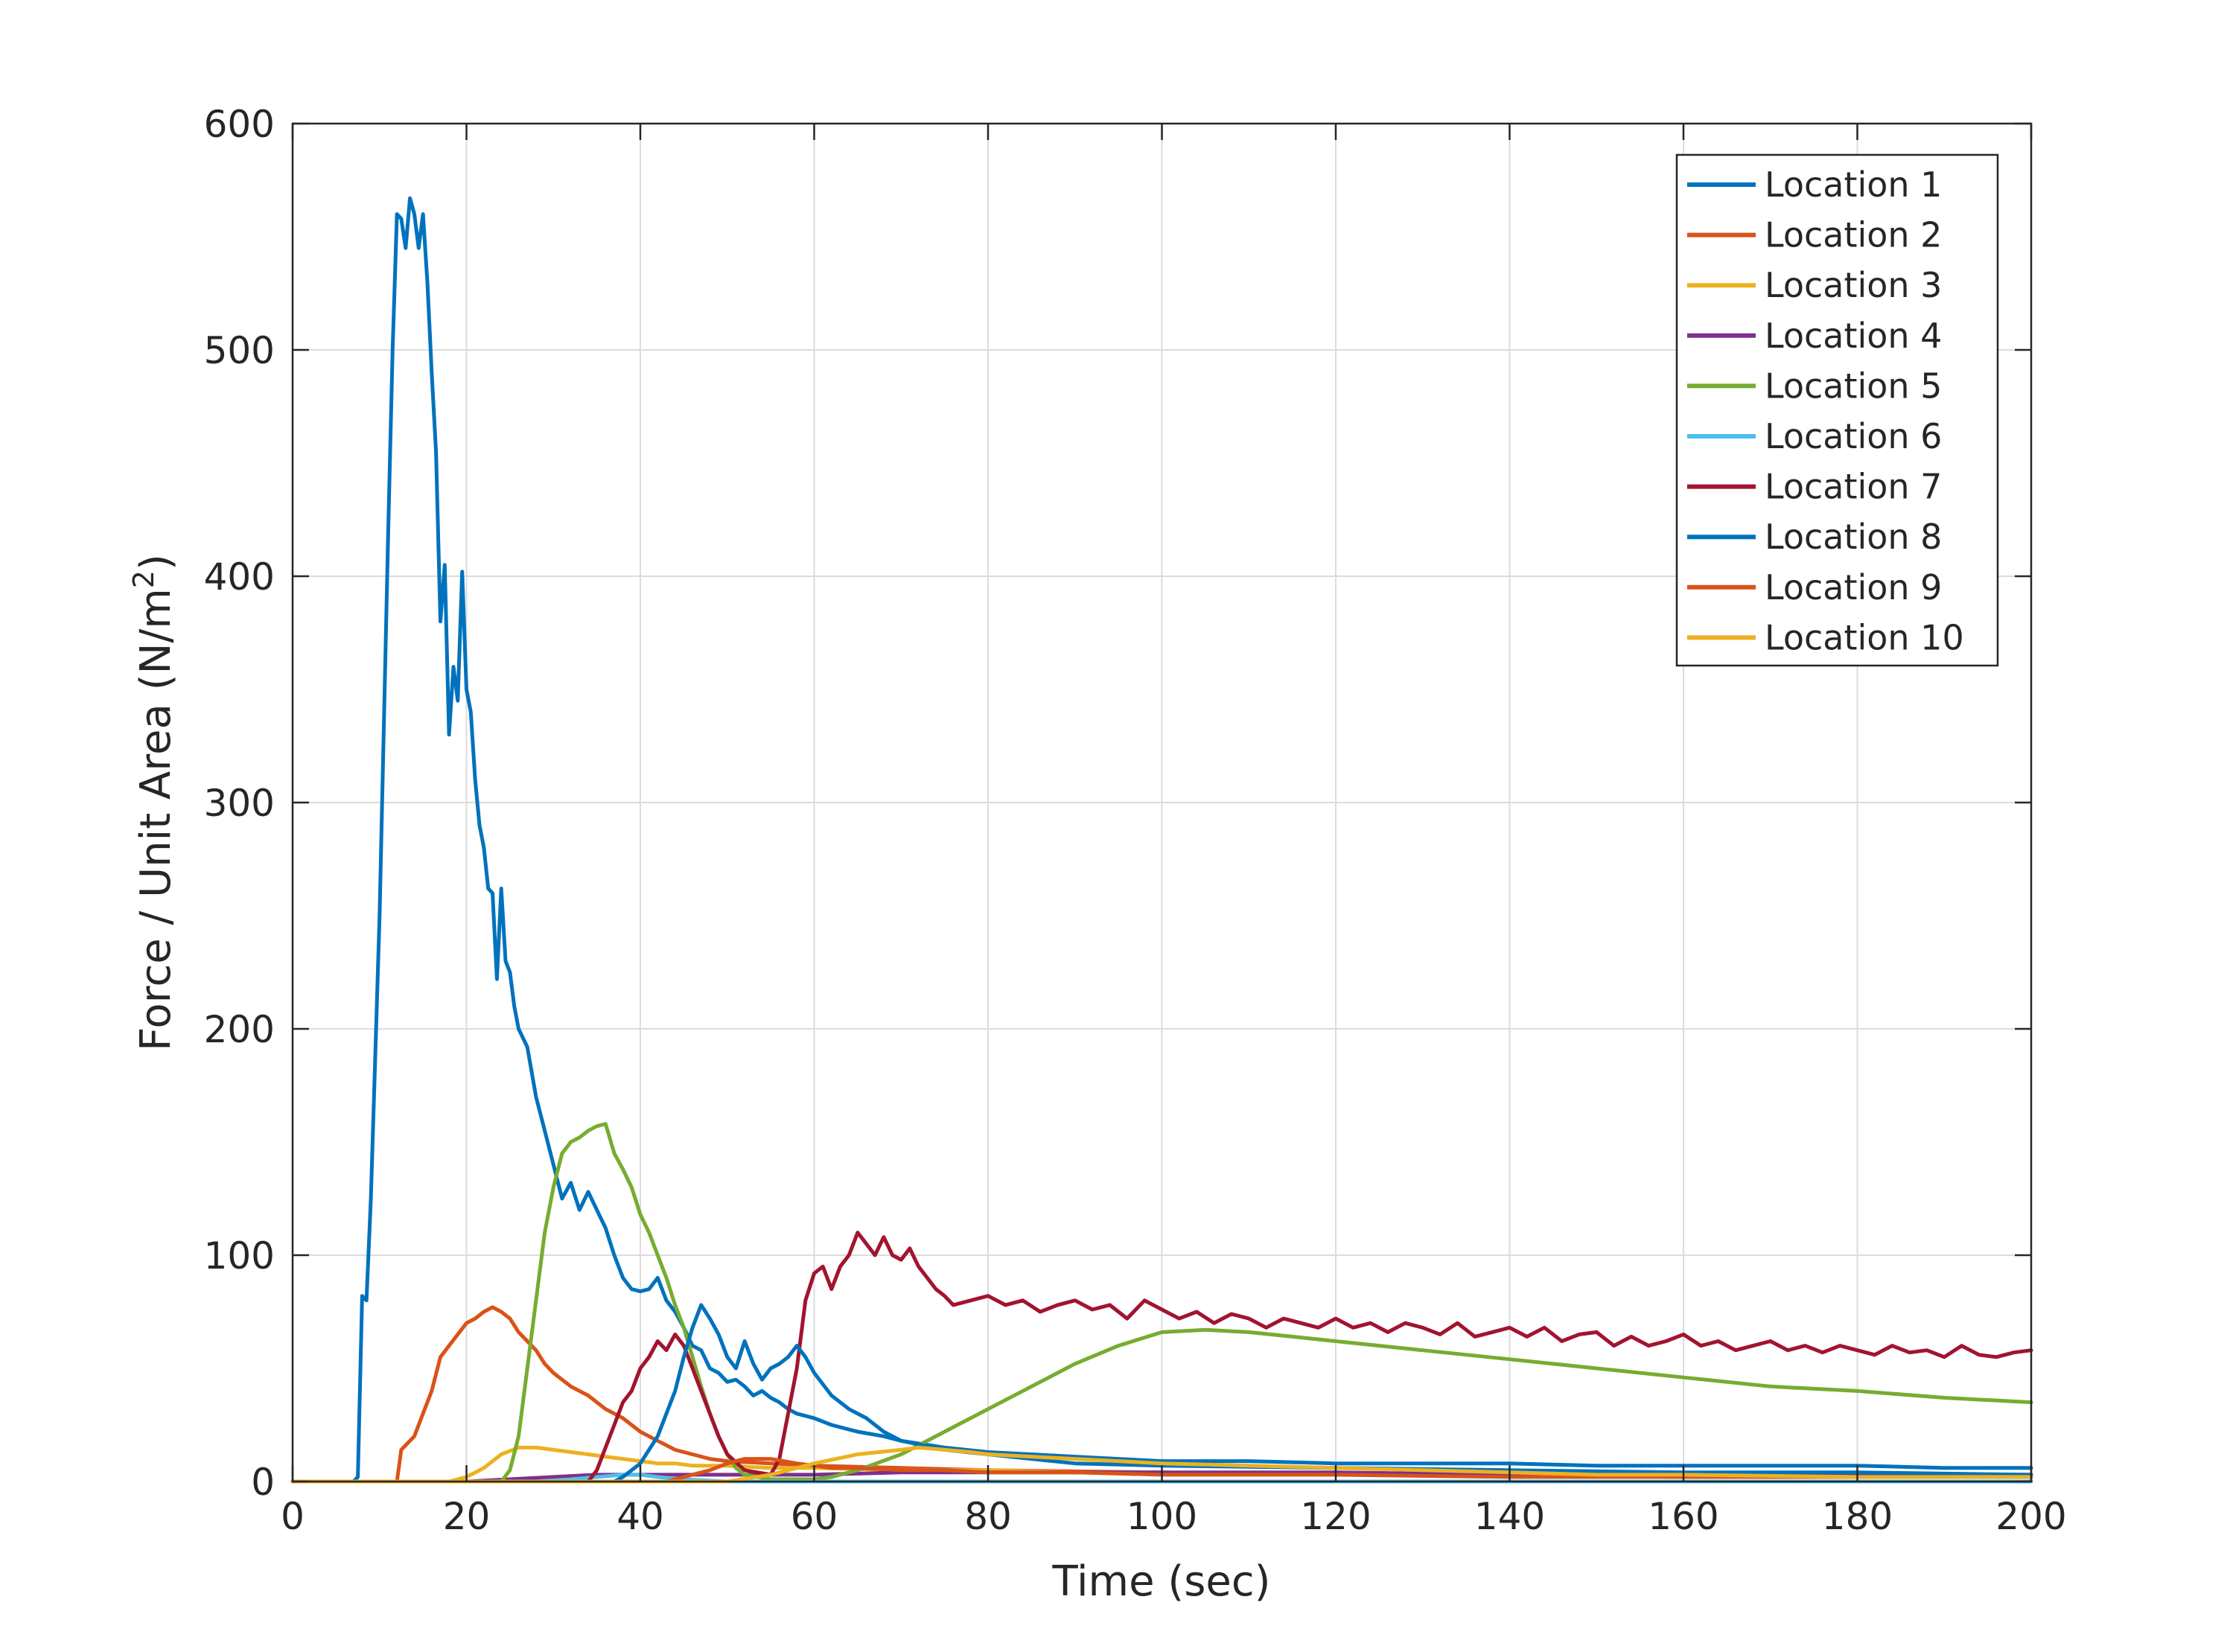 This screenshot has width=2227, height=1652. Describe the element at coordinates (240, 350) in the screenshot. I see `y-tick-label: 500` at that location.